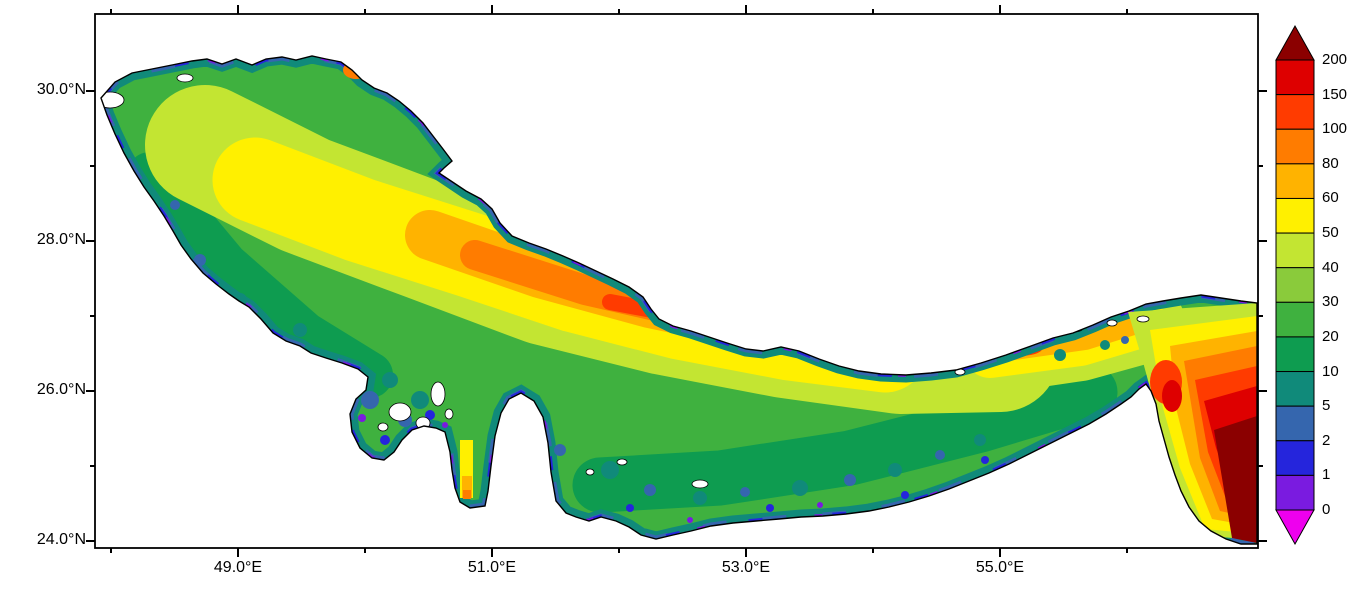  Describe the element at coordinates (1335, 94) in the screenshot. I see `colorbar-label: 150` at that location.